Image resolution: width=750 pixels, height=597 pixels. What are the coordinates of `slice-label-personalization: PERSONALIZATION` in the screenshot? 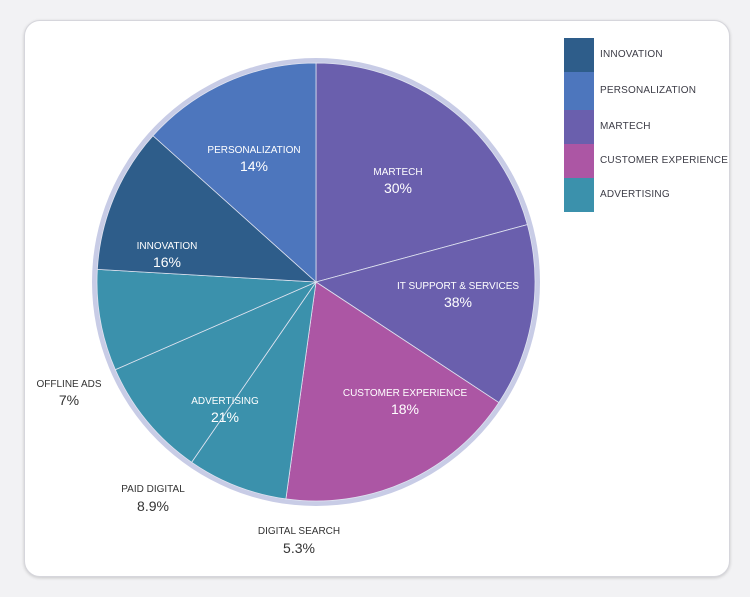 It's located at (253, 150).